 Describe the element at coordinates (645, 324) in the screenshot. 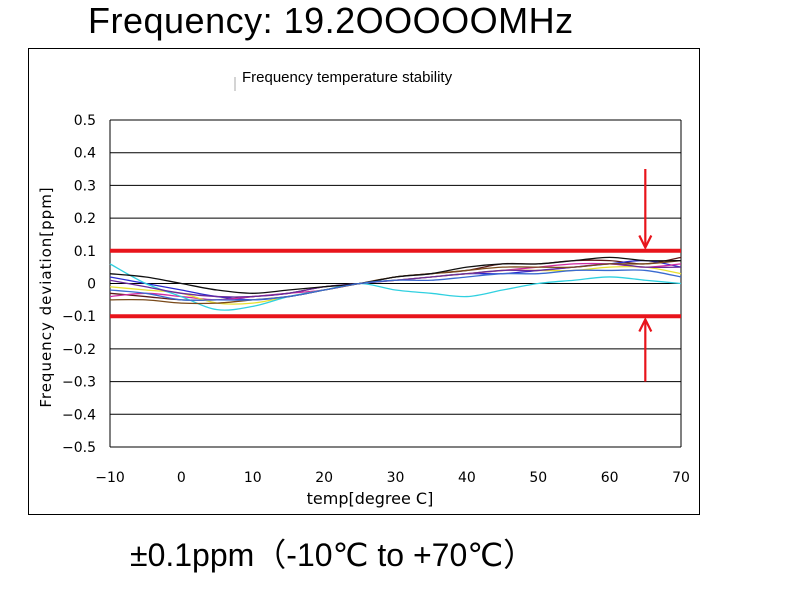

I see `lower-limit-arrow-head` at that location.